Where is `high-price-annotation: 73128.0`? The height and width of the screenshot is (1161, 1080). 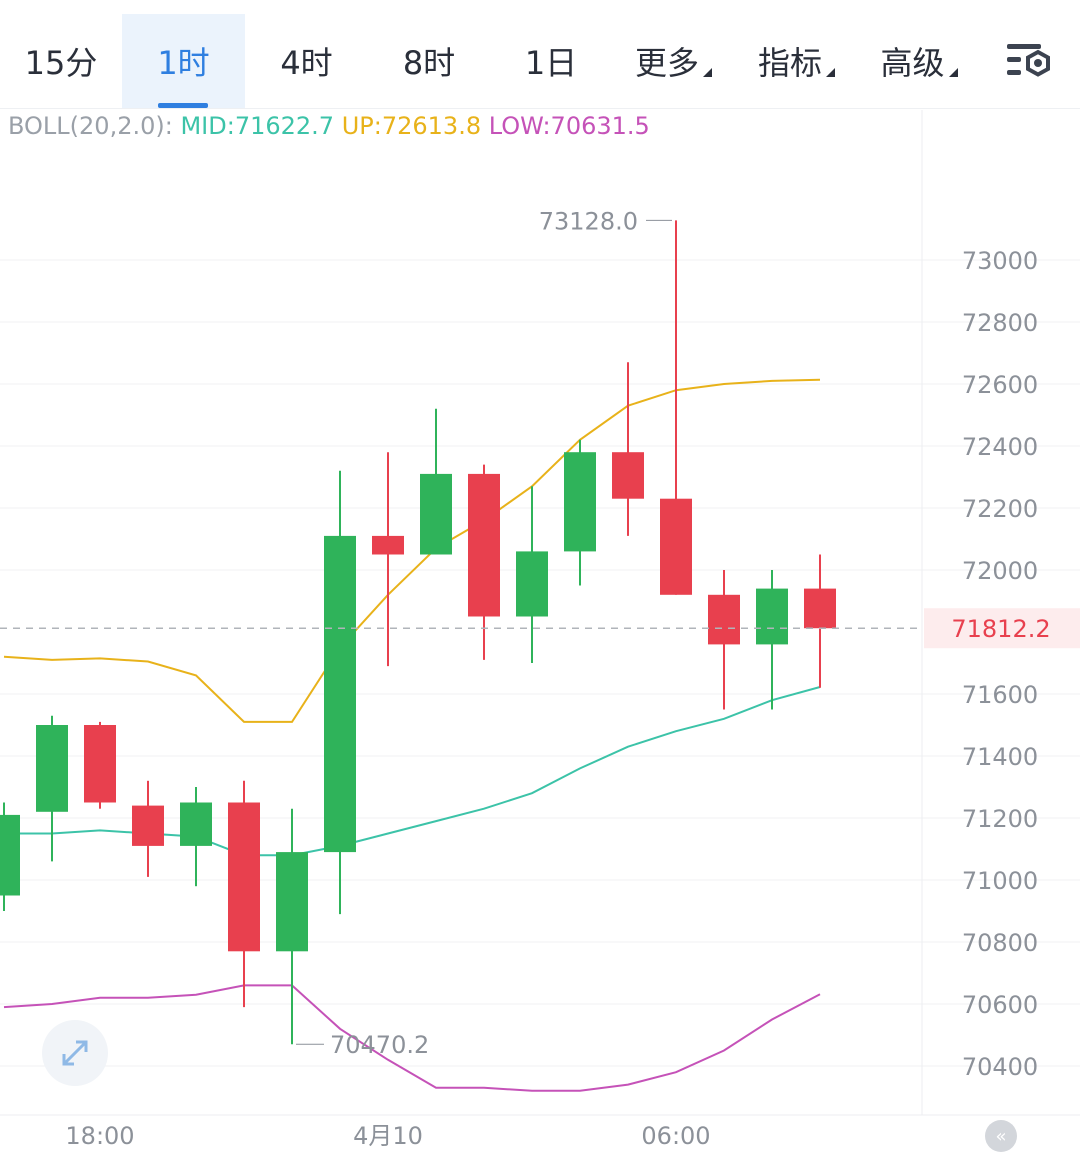 high-price-annotation: 73128.0 is located at coordinates (588, 221).